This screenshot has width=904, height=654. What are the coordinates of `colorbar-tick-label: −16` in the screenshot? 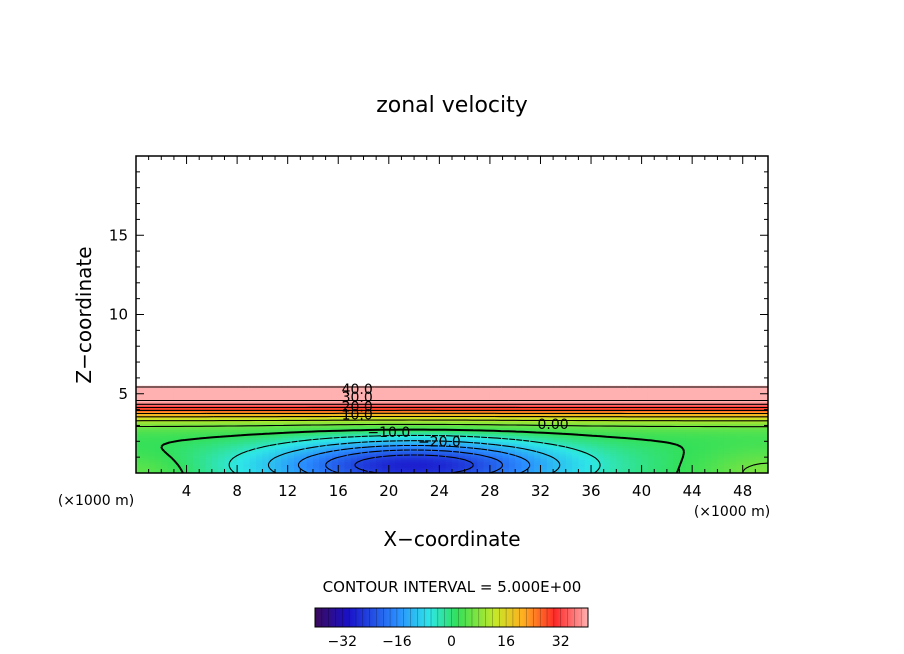 It's located at (397, 642).